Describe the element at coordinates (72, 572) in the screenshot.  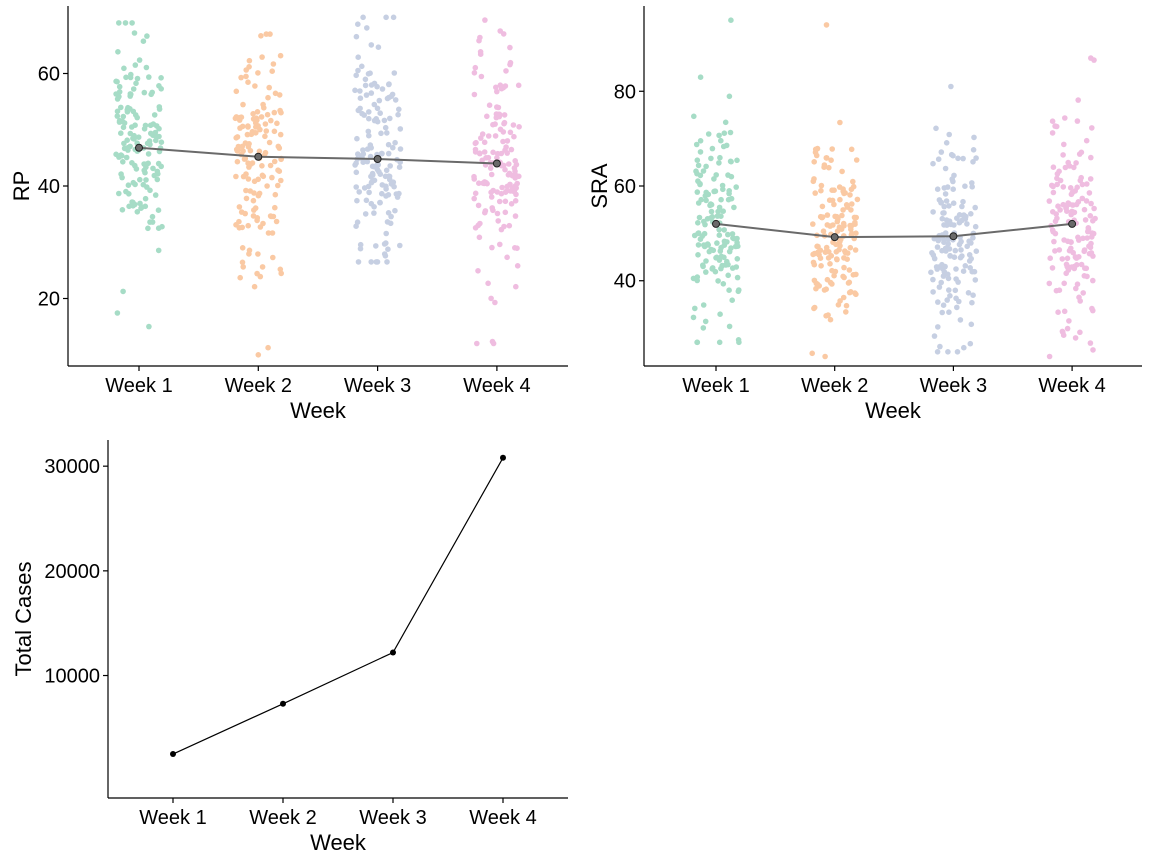
I see `y-tick-label: 20000` at that location.